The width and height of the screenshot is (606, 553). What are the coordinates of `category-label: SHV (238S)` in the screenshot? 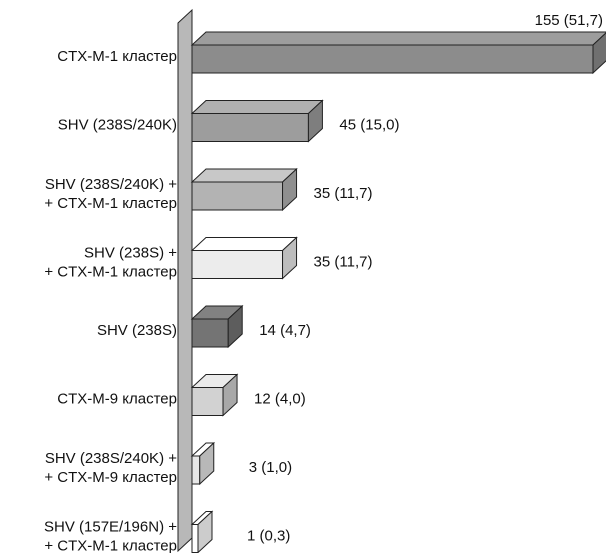 It's located at (137, 330).